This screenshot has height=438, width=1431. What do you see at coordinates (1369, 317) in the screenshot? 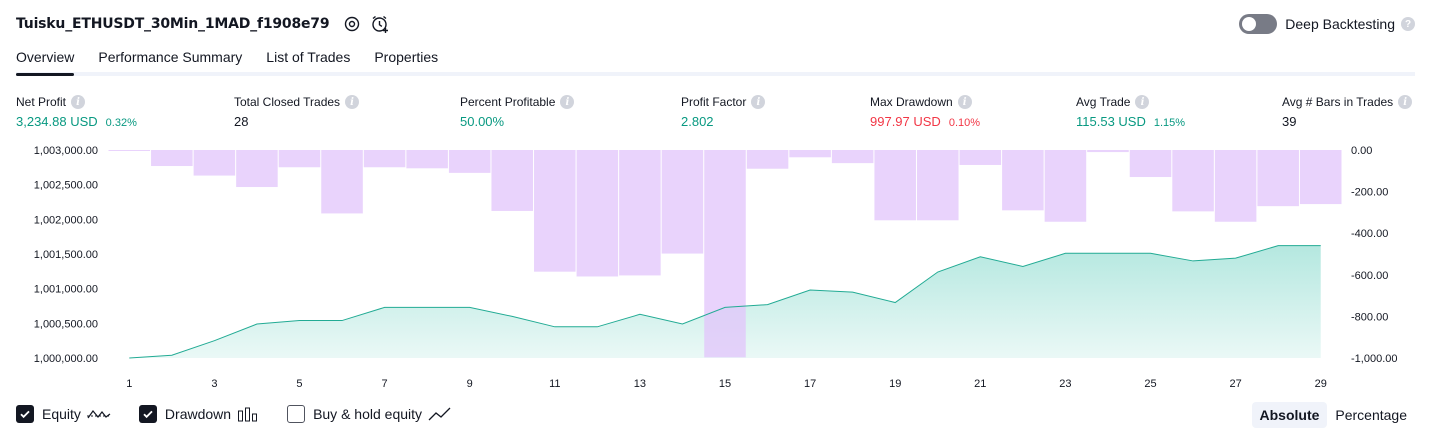
I see `right-axis-tick: -800.00` at bounding box center [1369, 317].